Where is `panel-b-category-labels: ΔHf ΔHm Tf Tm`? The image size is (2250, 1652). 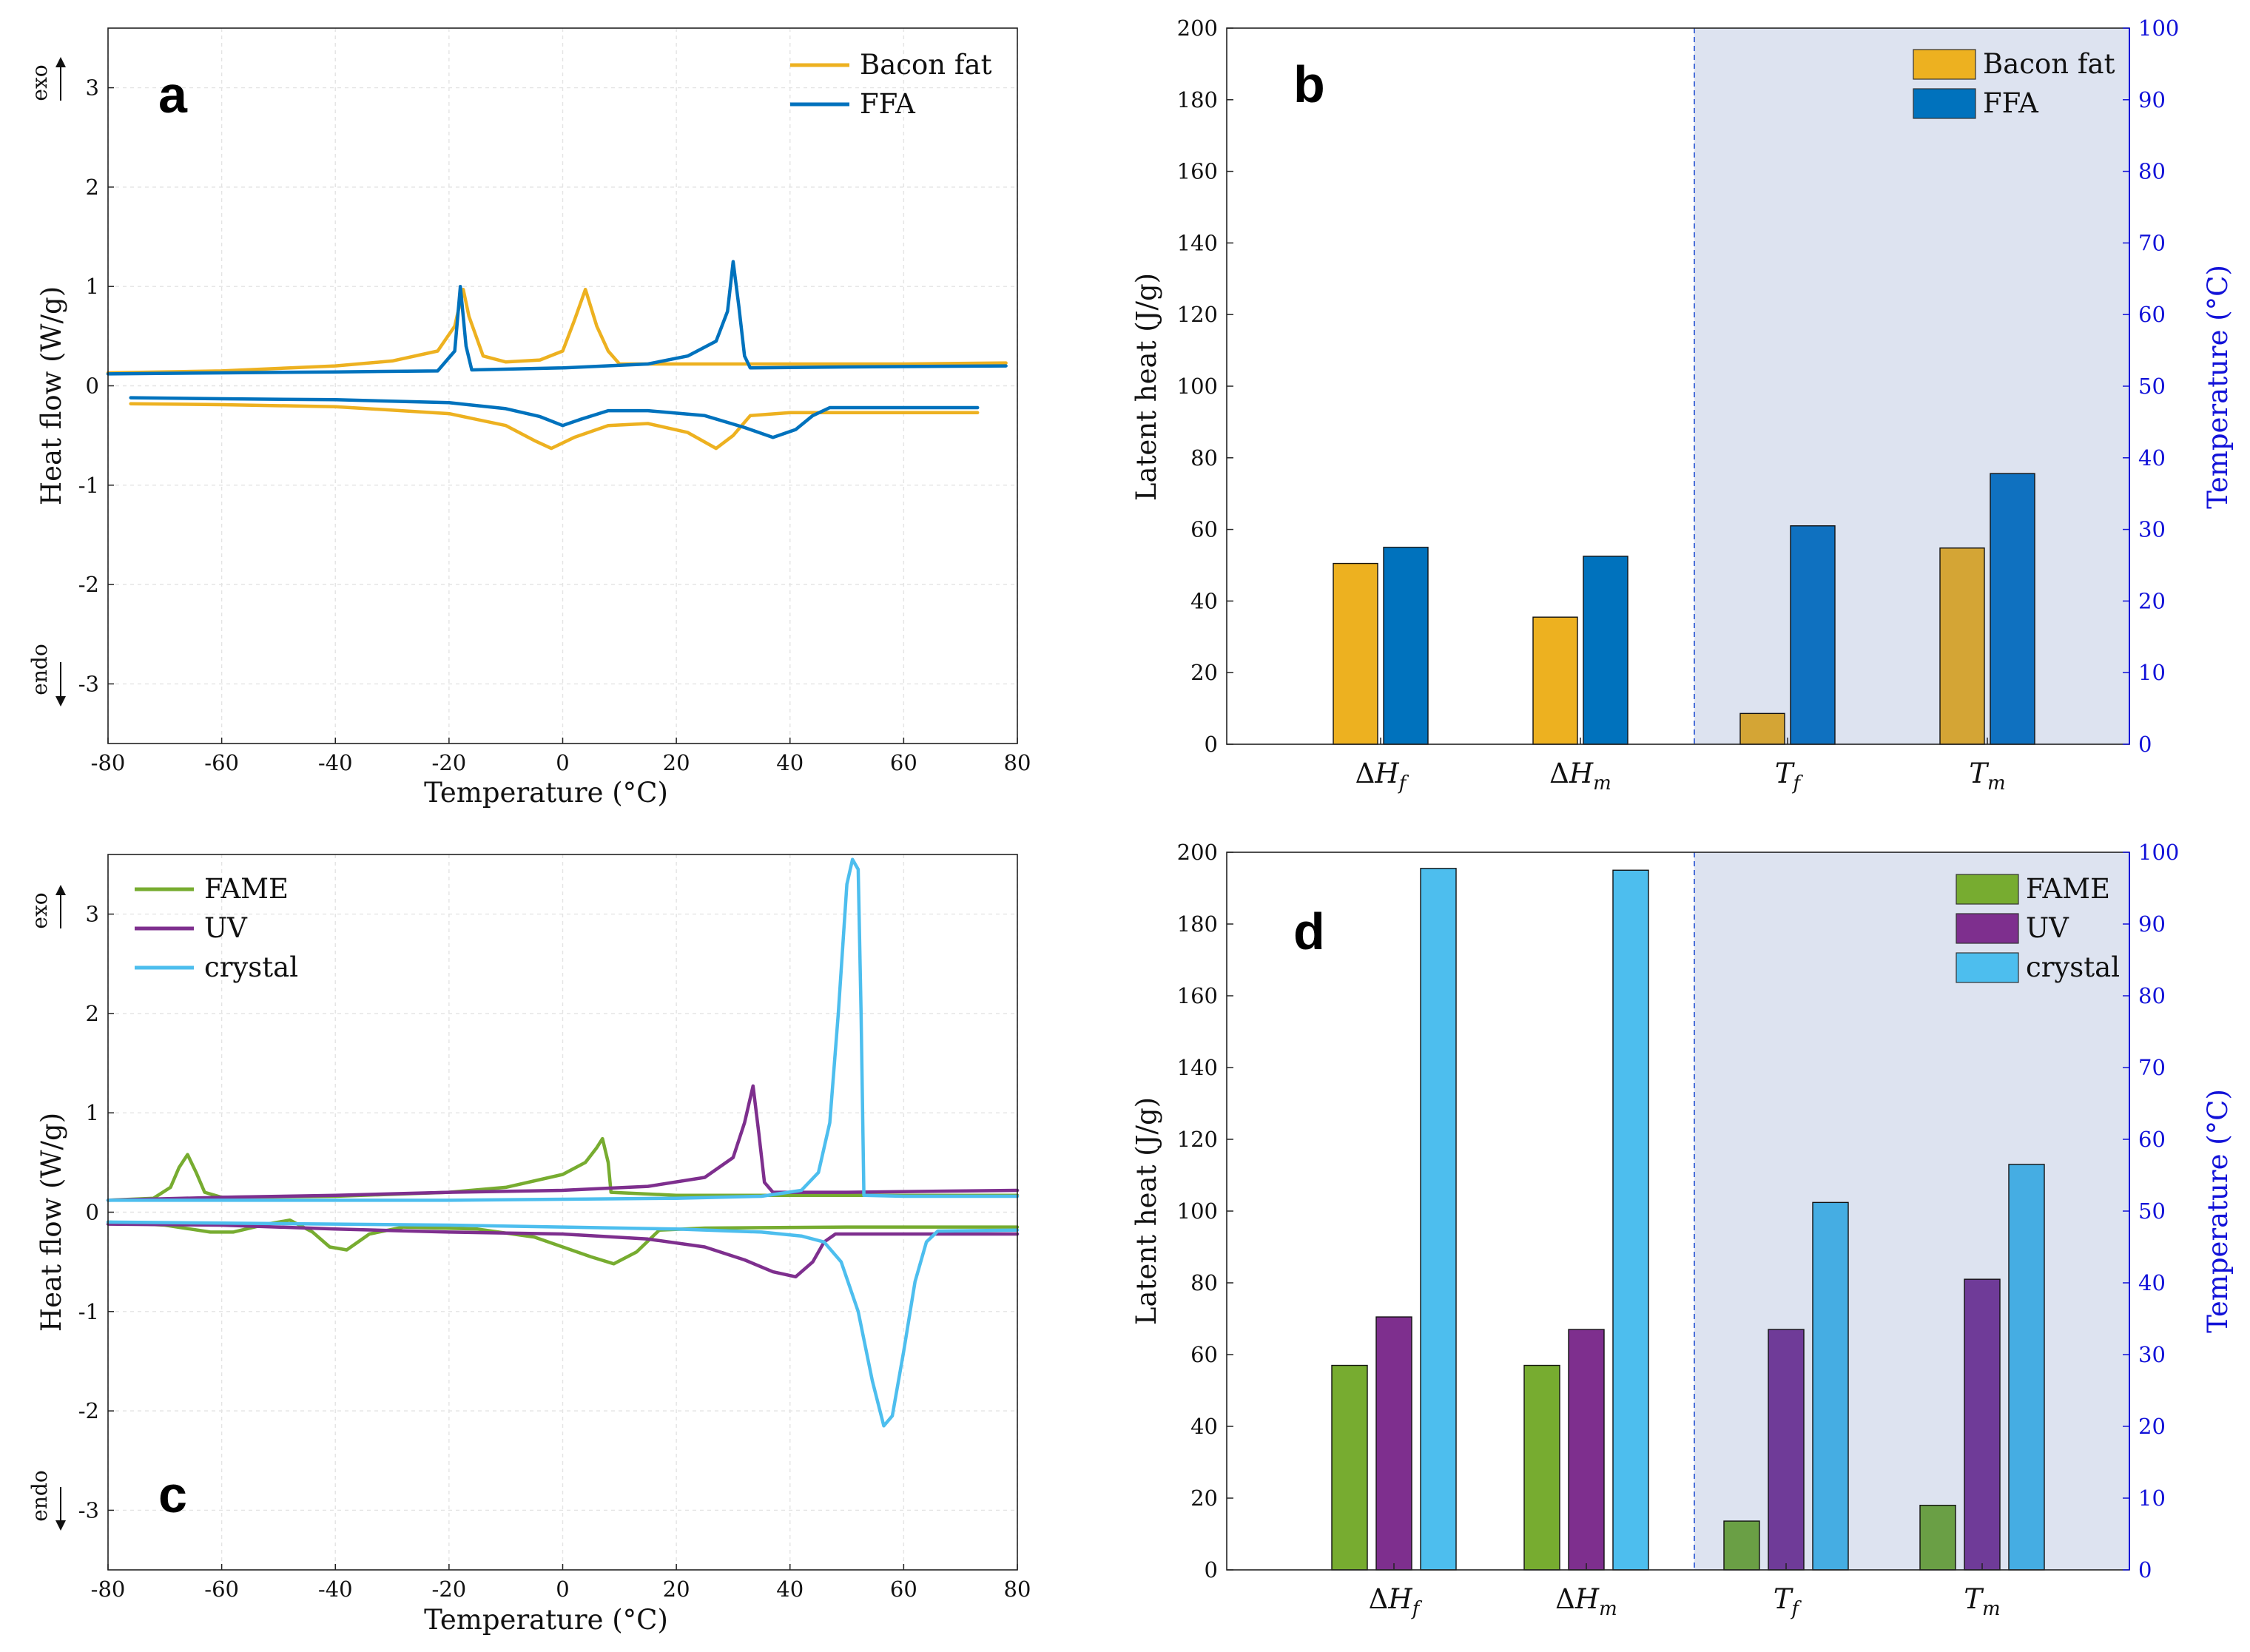
panel-b-category-labels: ΔHf ΔHm Tf Tm is located at coordinates (1680, 766).